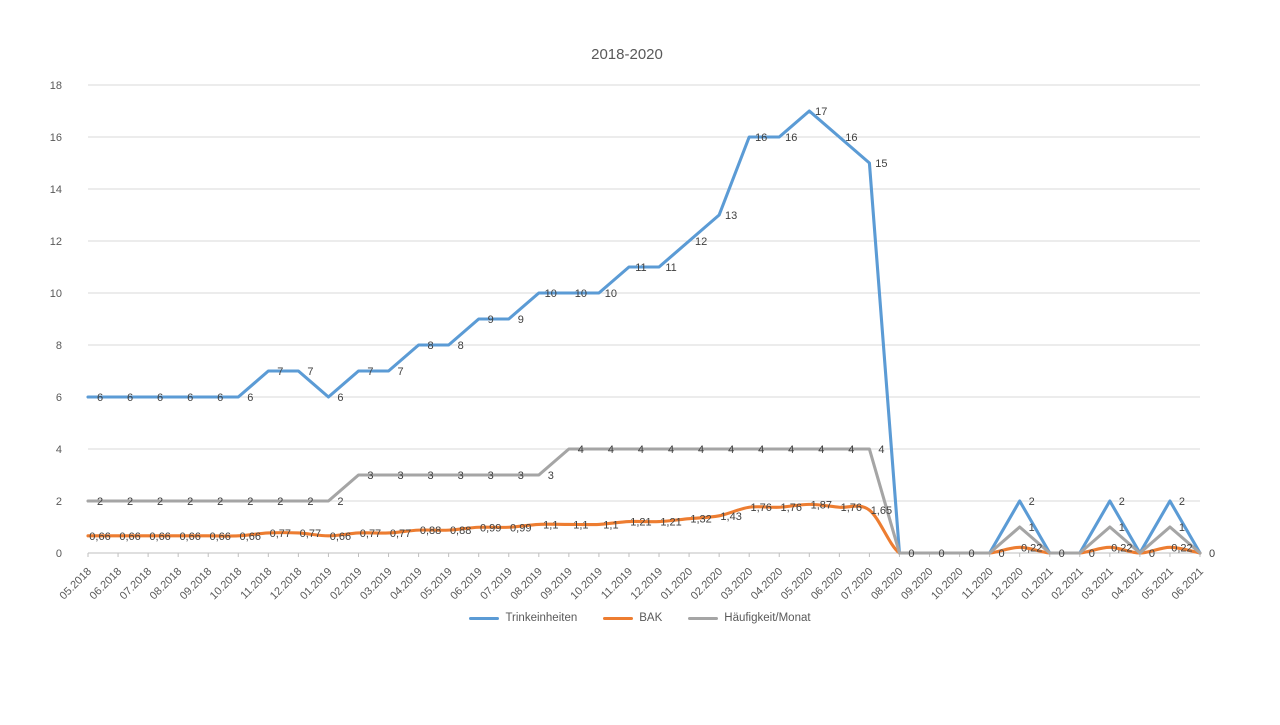 This screenshot has height=725, width=1280. Describe the element at coordinates (827, 584) in the screenshot. I see `x-axis-tick-label: 06.2020` at that location.